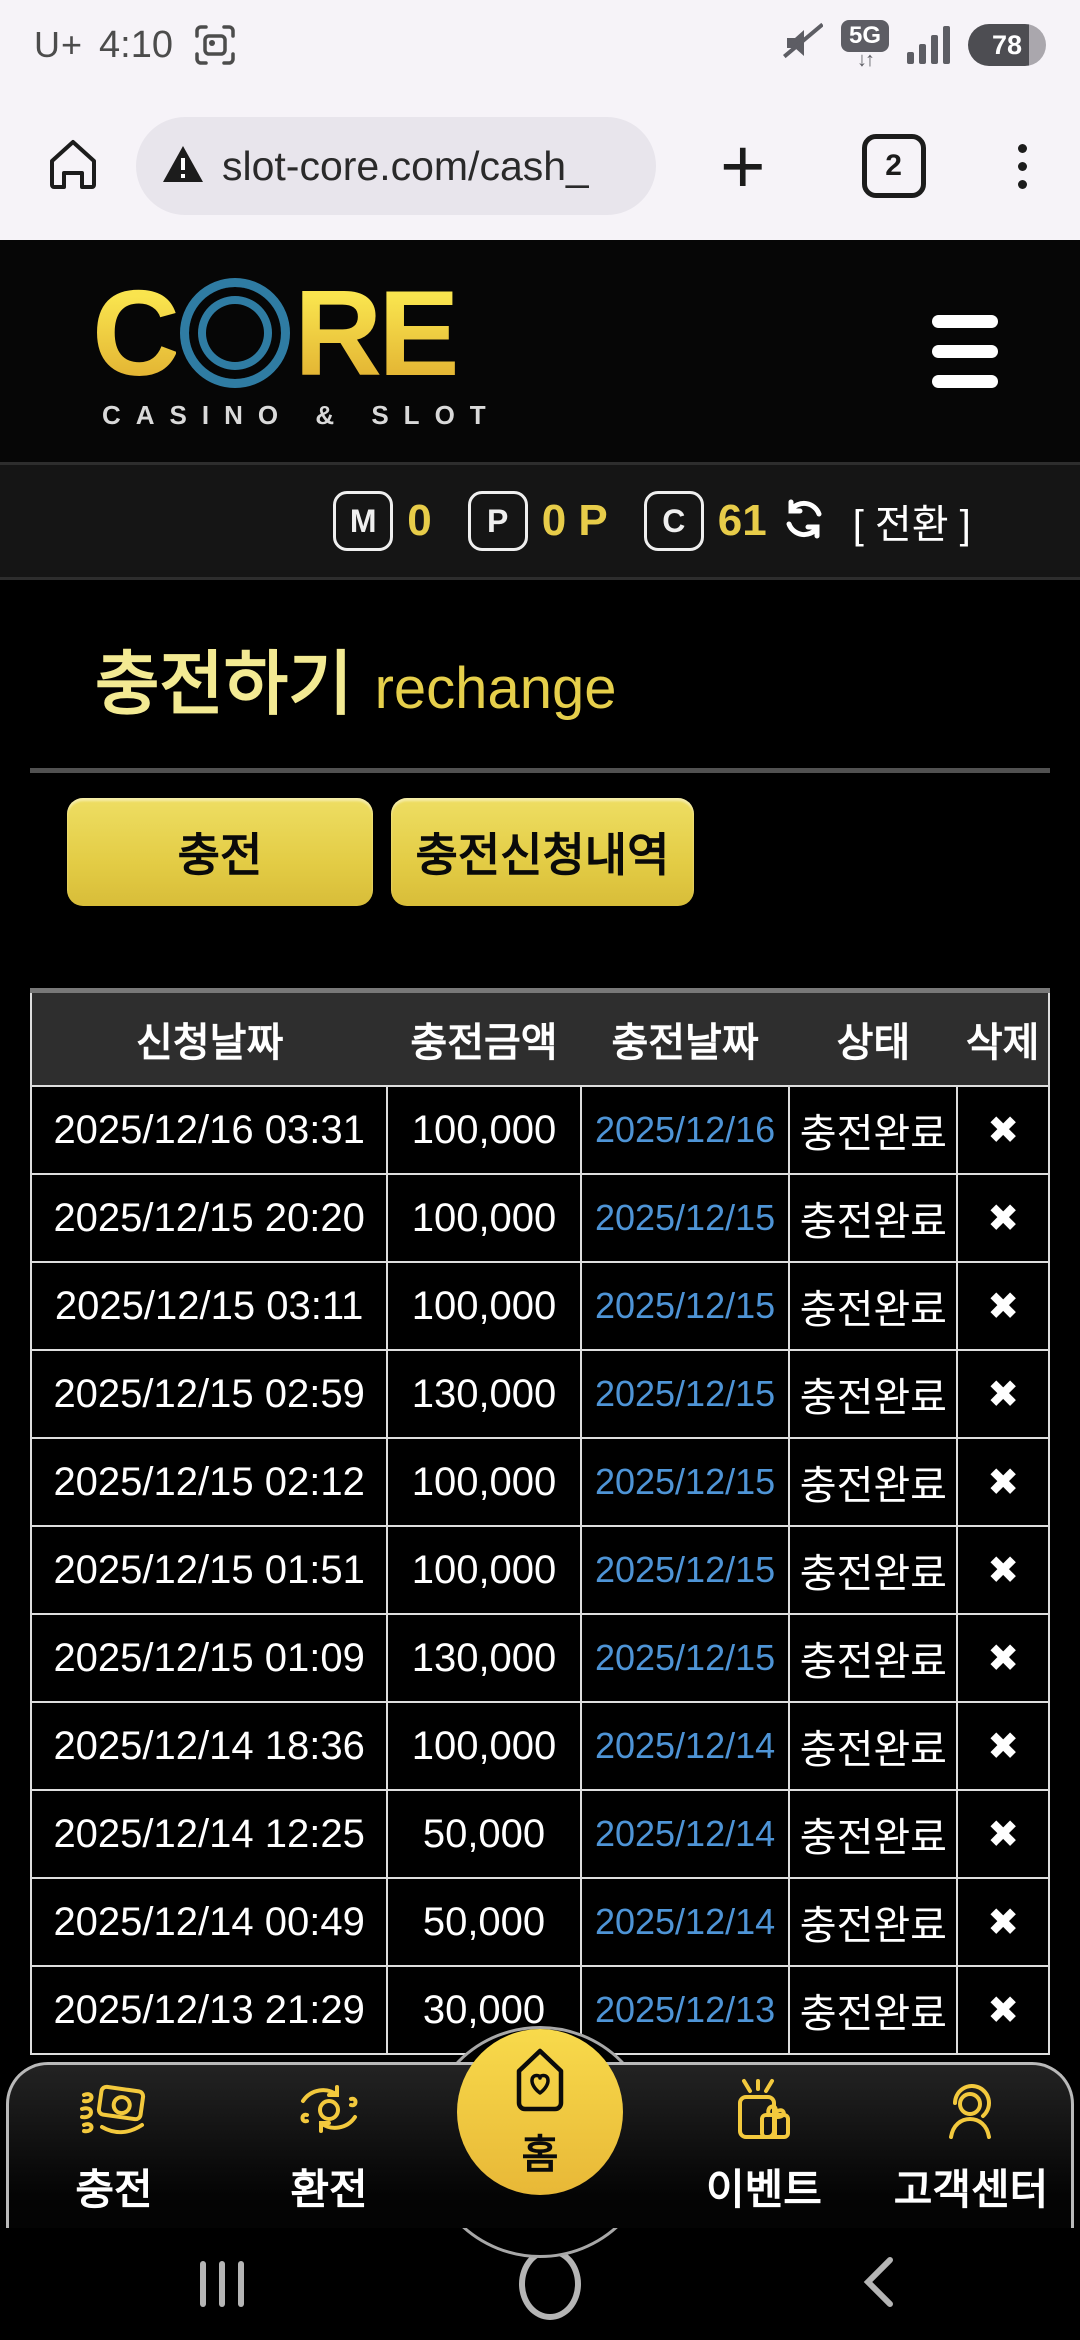 The height and width of the screenshot is (2340, 1080). I want to click on recharge-button: 충전, so click(220, 852).